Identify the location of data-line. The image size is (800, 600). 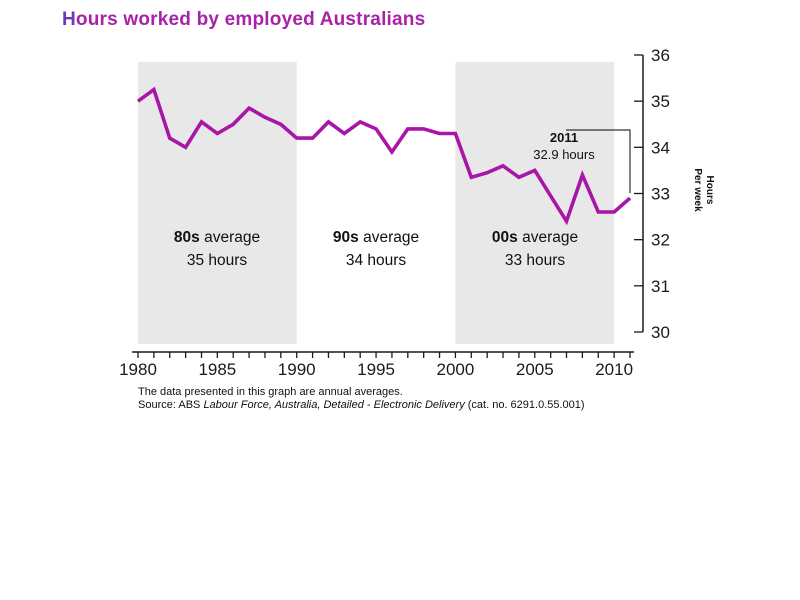
(384, 156).